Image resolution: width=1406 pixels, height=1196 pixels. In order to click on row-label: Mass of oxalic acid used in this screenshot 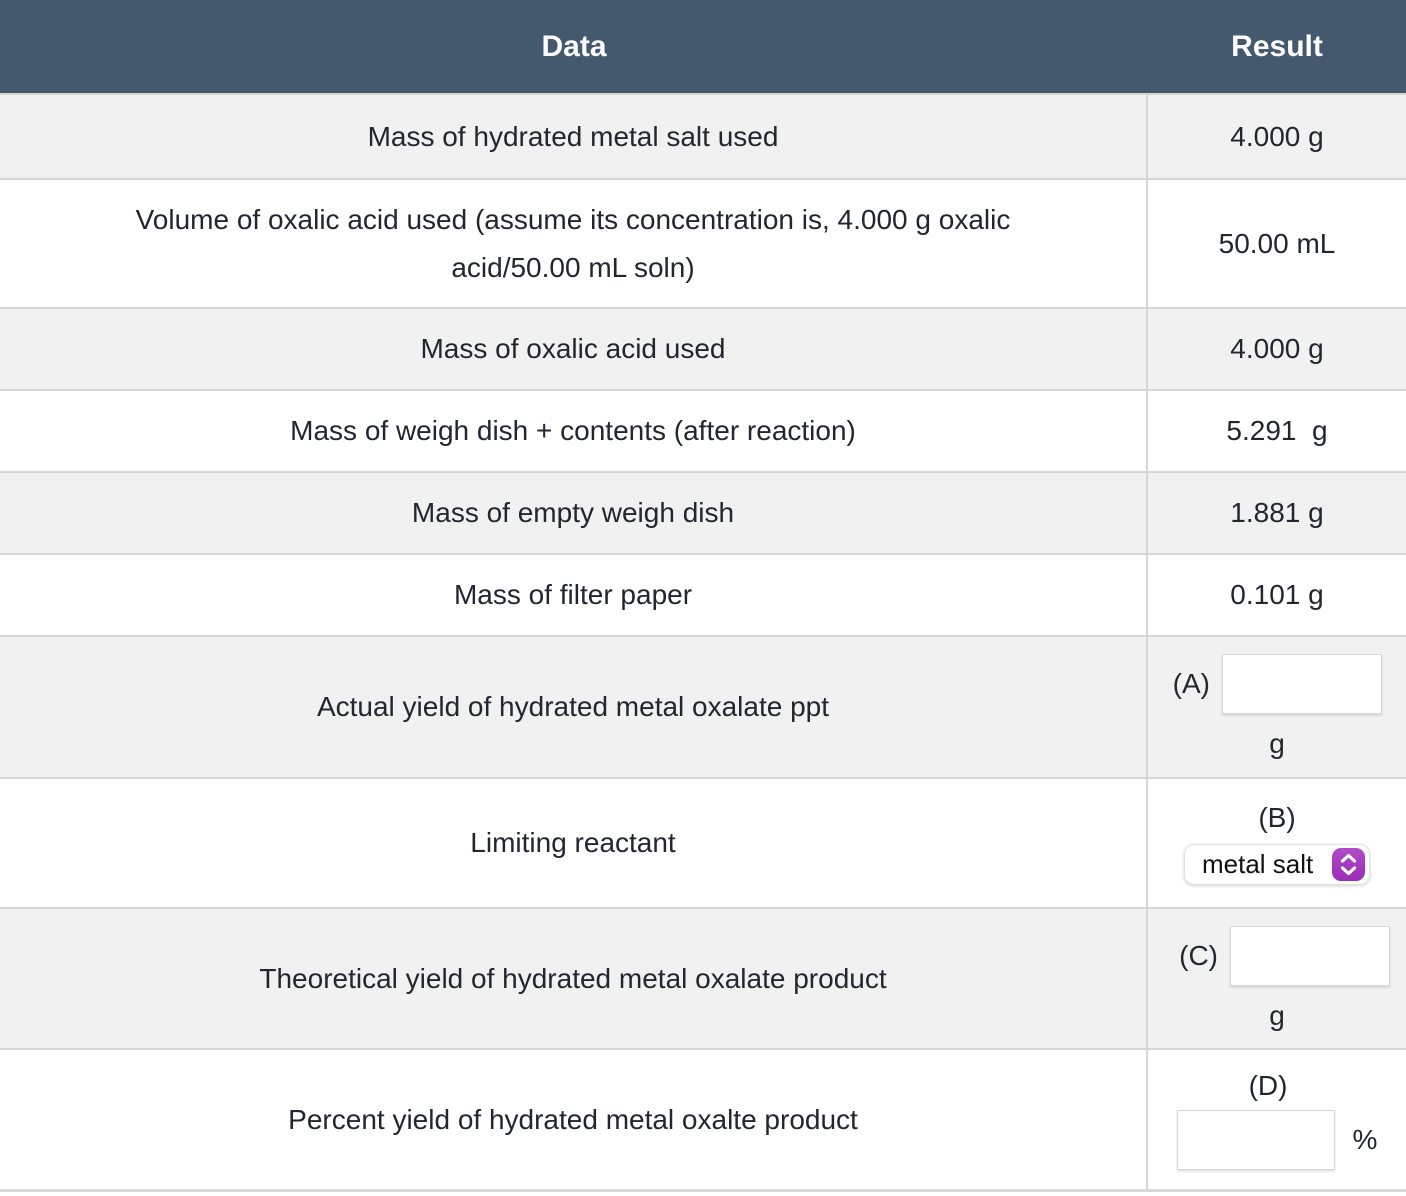, I will do `click(574, 349)`.